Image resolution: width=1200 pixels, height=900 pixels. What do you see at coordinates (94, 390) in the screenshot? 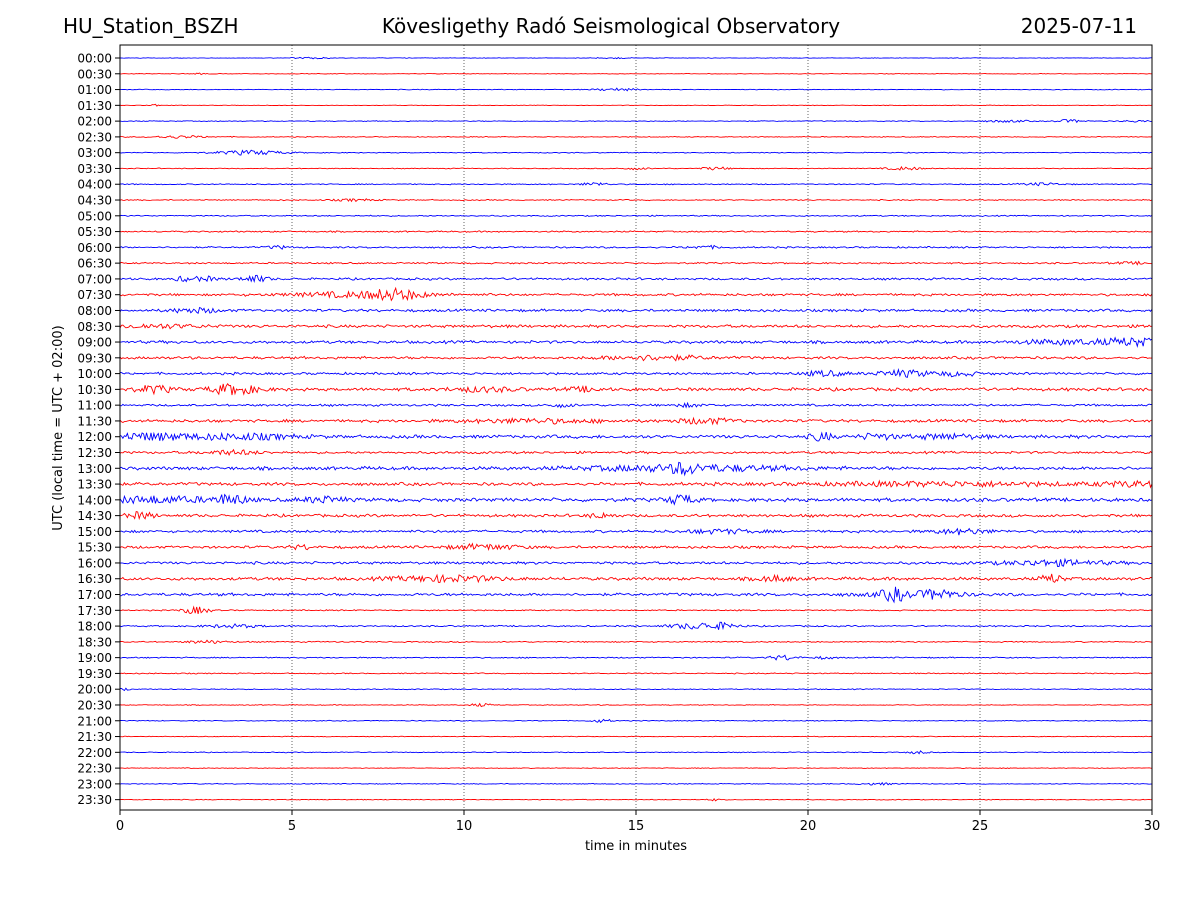
I see `y-tick-label: 10:30` at bounding box center [94, 390].